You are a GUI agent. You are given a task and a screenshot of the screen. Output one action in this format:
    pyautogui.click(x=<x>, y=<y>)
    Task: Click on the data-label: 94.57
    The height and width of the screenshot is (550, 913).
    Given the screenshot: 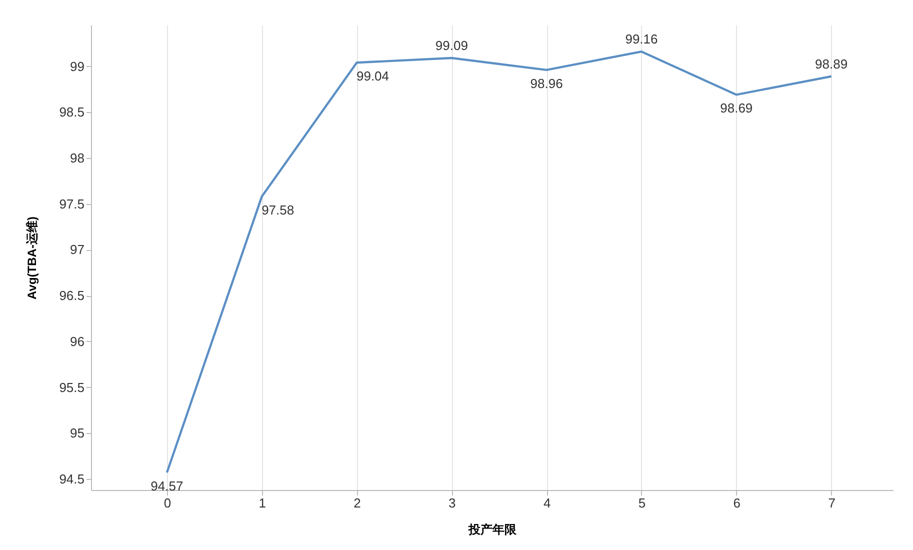 What is the action you would take?
    pyautogui.click(x=167, y=486)
    